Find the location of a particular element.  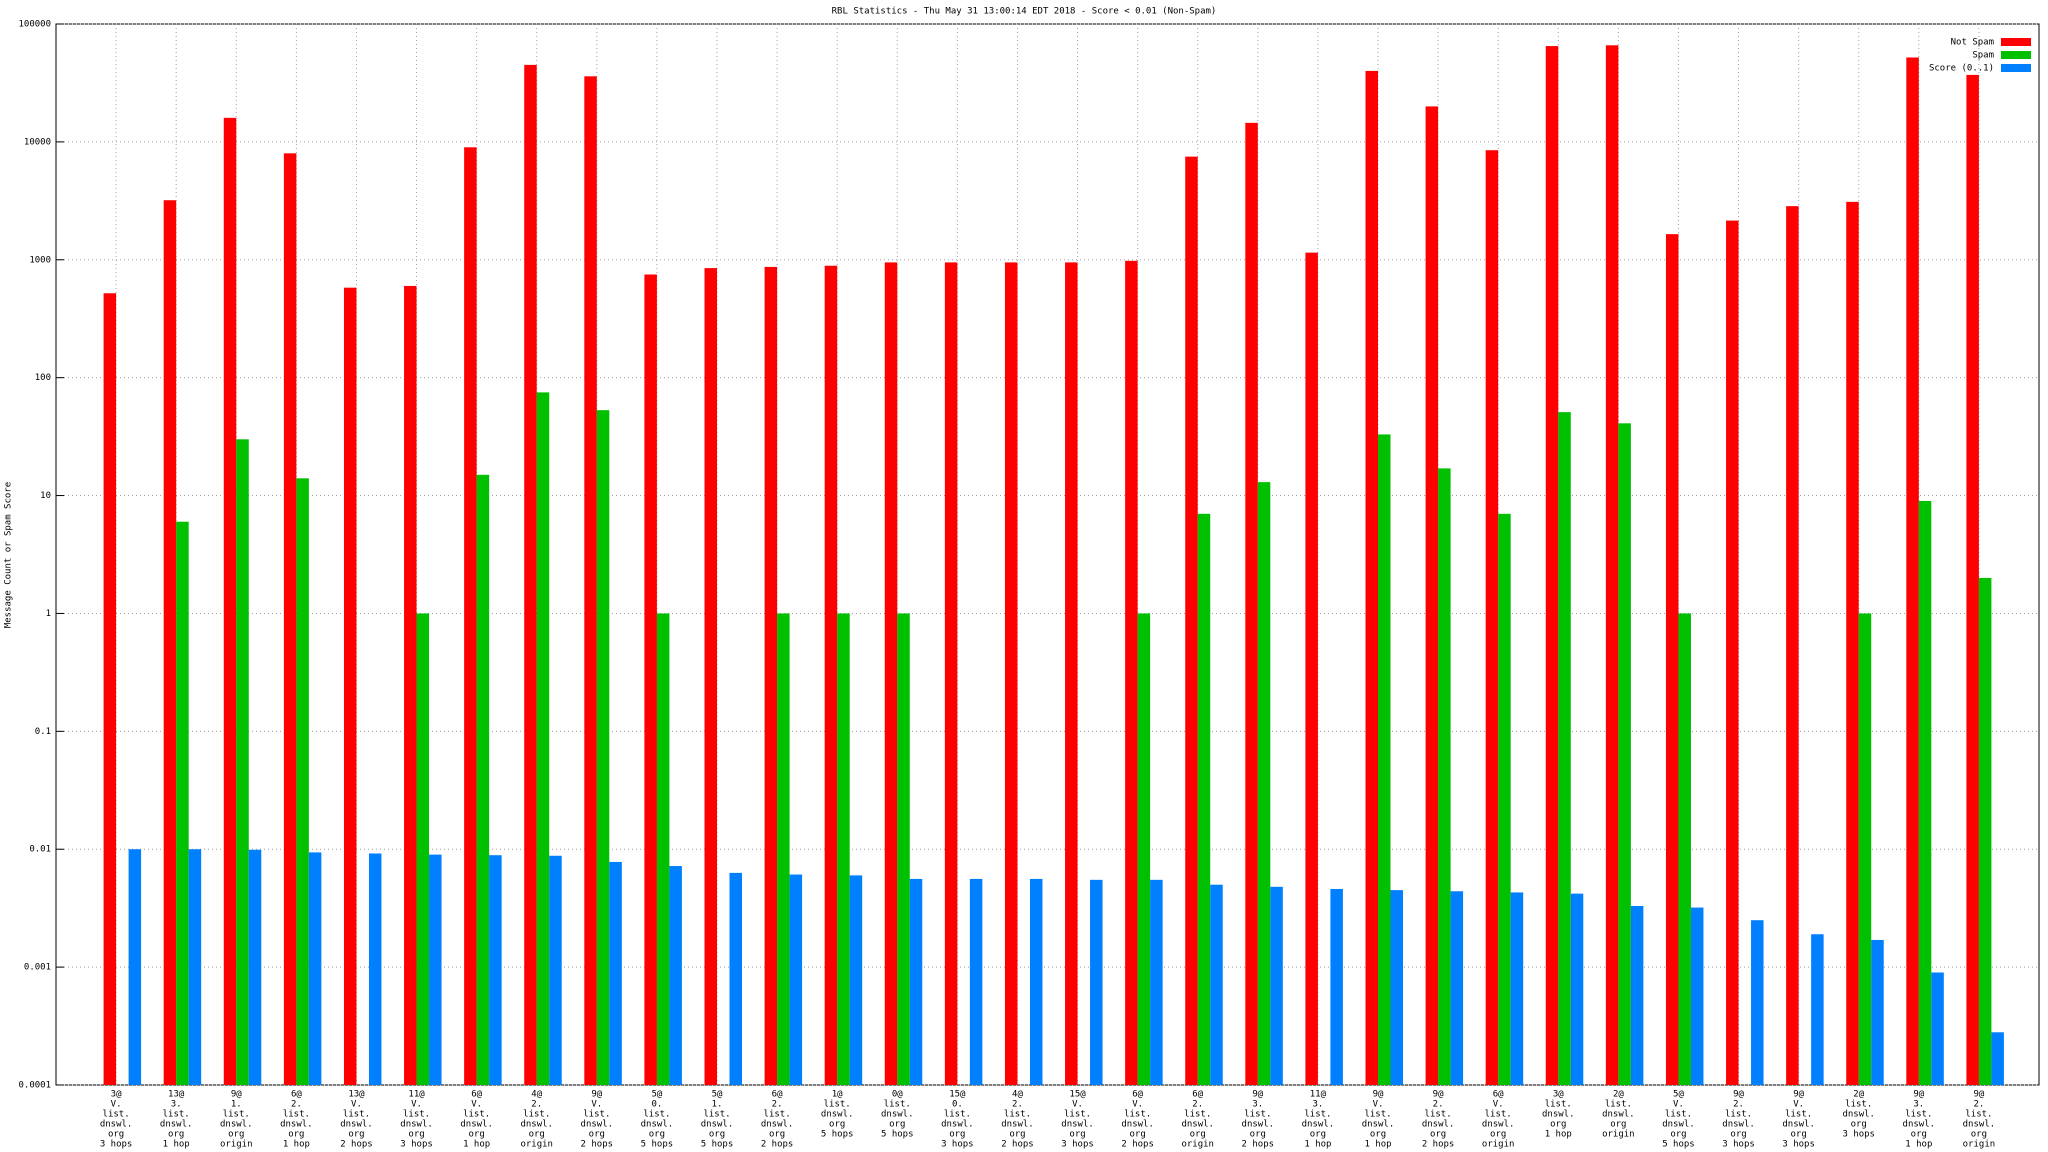

x-tick-label: 3 hops is located at coordinates (1798, 1145).